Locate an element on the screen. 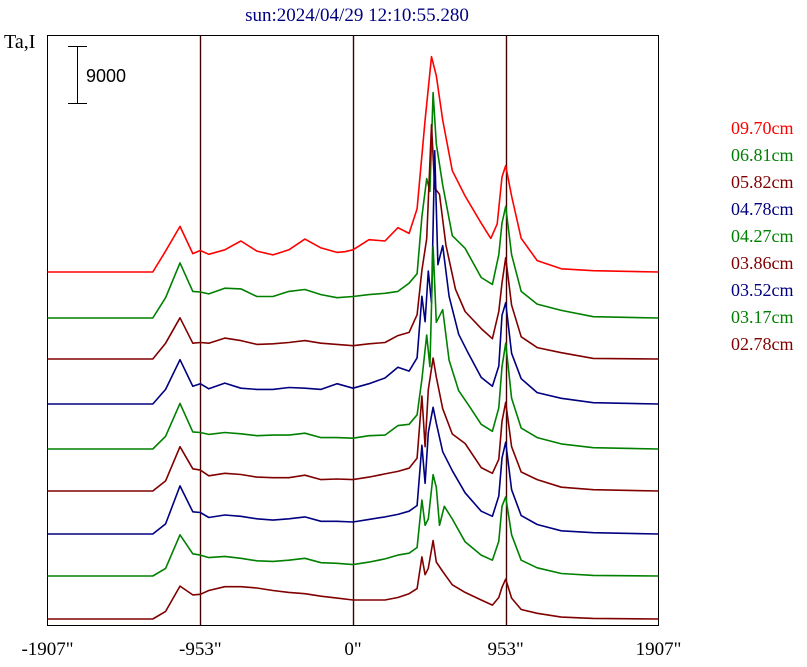  legend-entry: 02.78cm is located at coordinates (762, 344).